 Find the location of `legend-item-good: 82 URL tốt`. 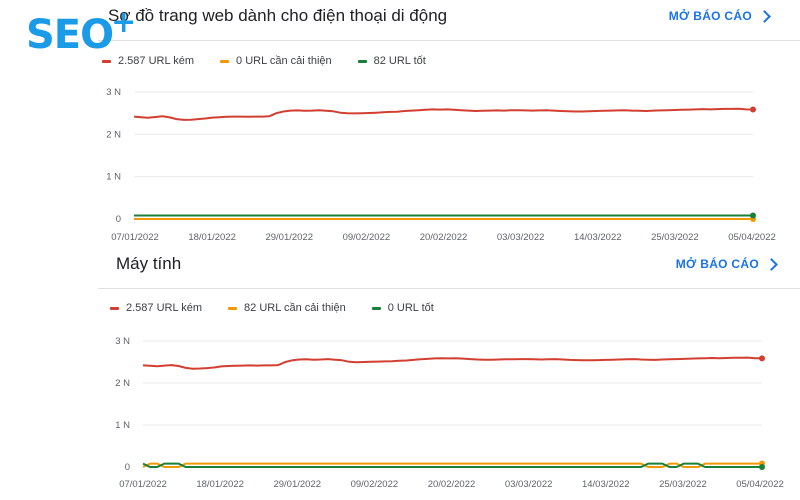

legend-item-good: 82 URL tốt is located at coordinates (391, 61).